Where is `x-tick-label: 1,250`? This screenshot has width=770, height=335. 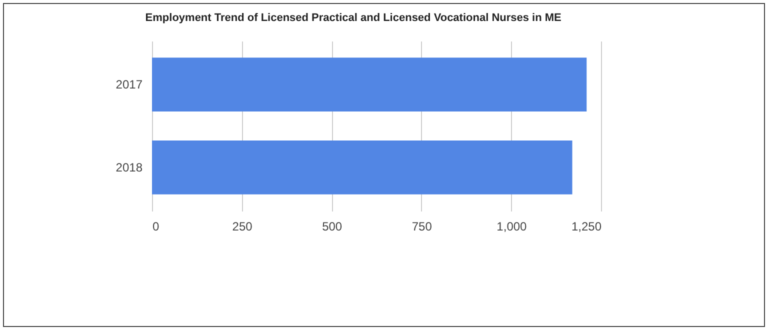
x-tick-label: 1,250 is located at coordinates (586, 227).